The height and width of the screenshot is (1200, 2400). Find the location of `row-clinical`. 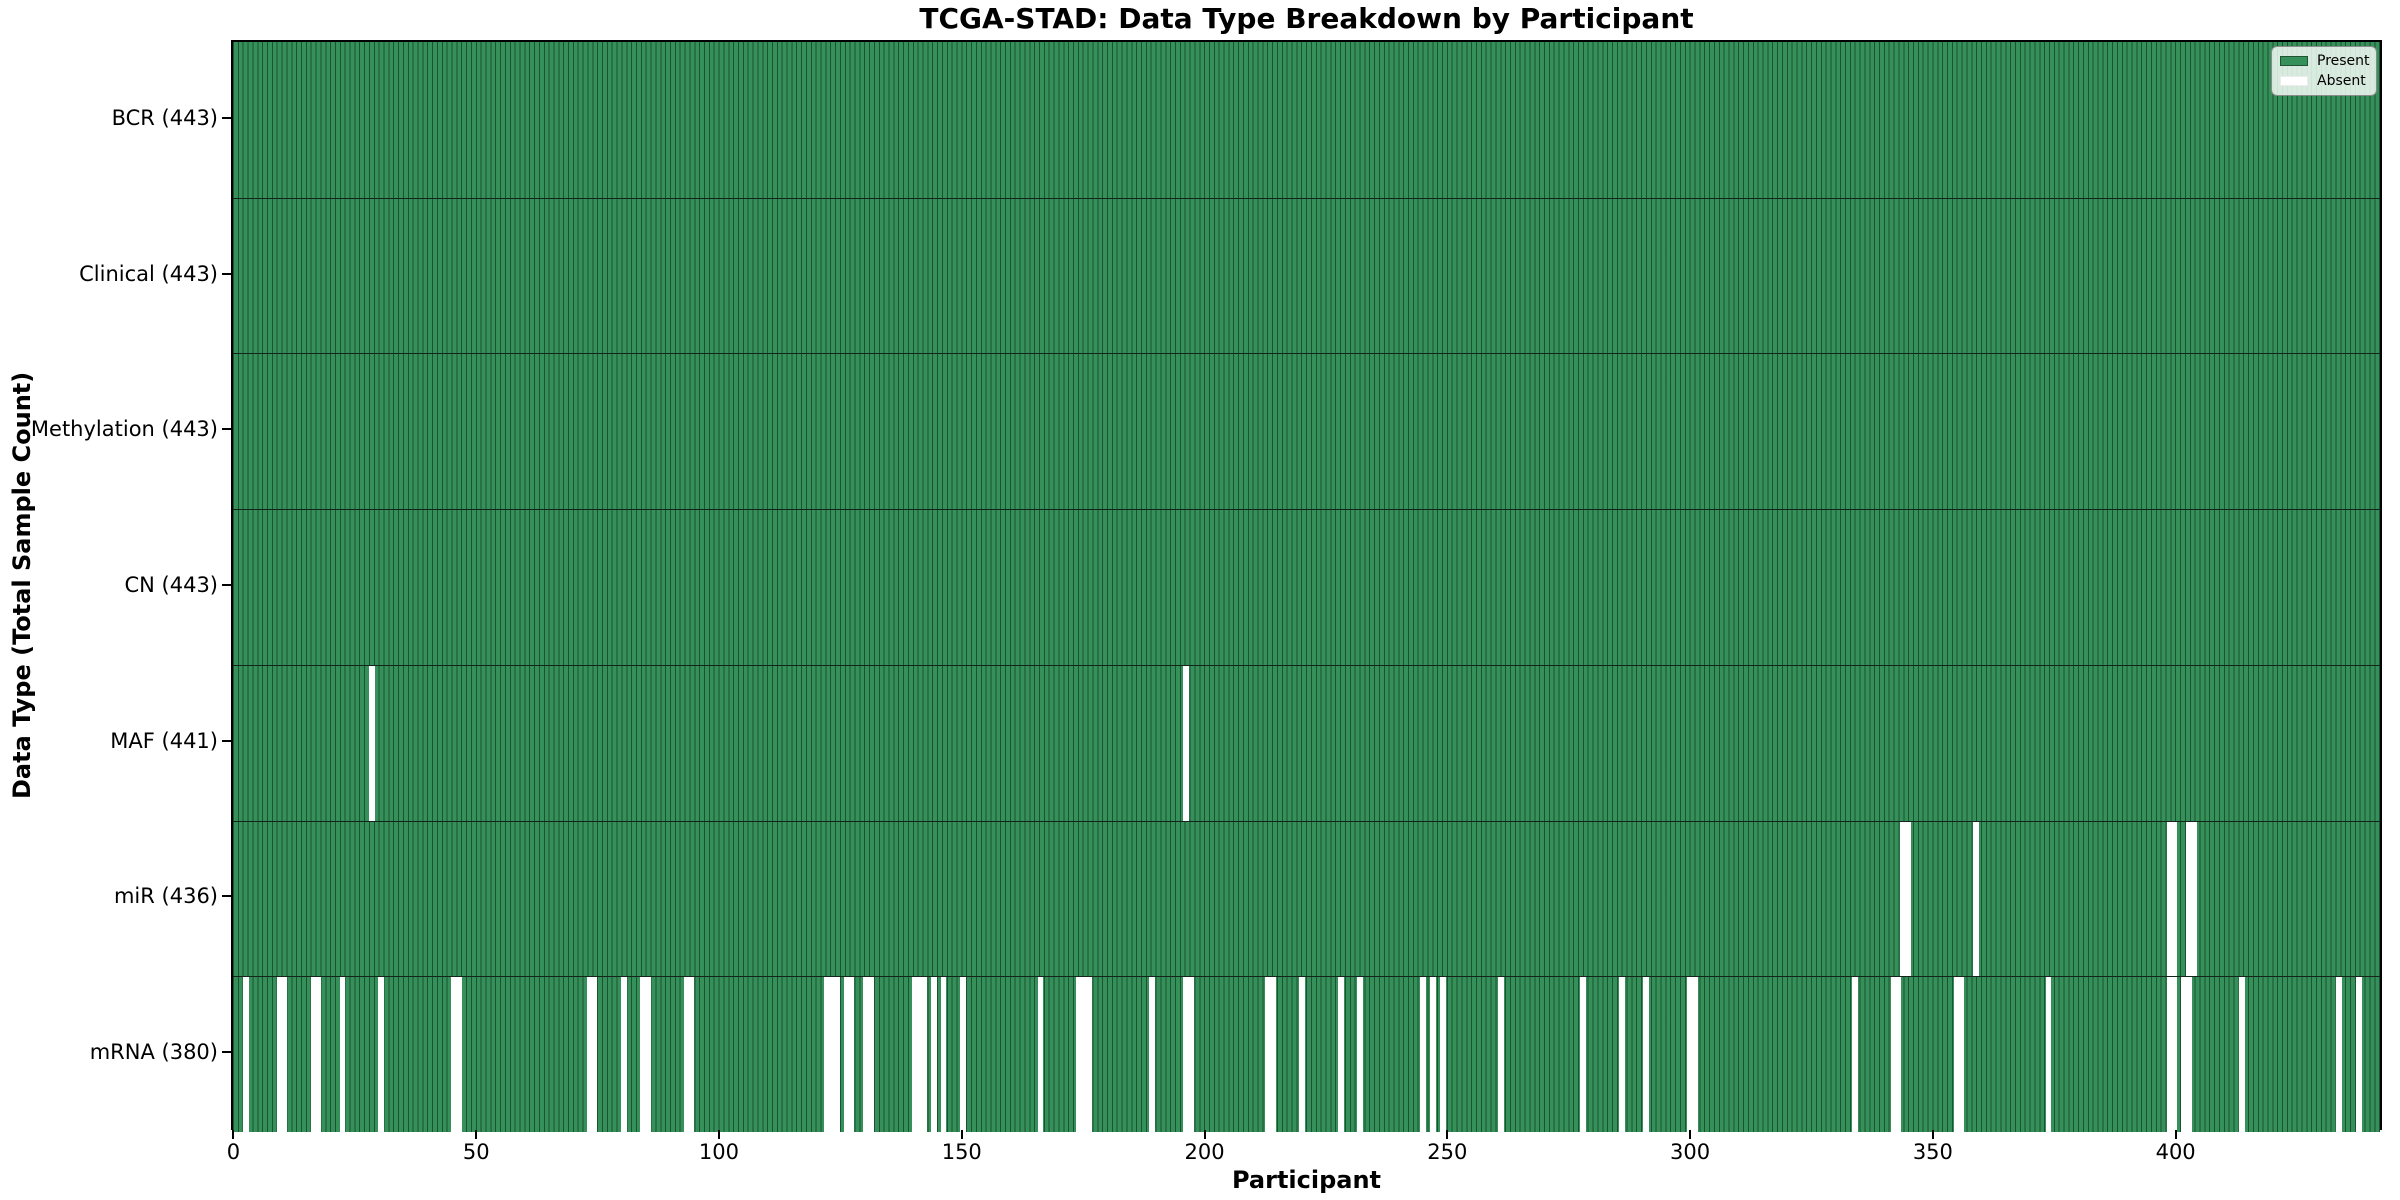

row-clinical is located at coordinates (1306, 275).